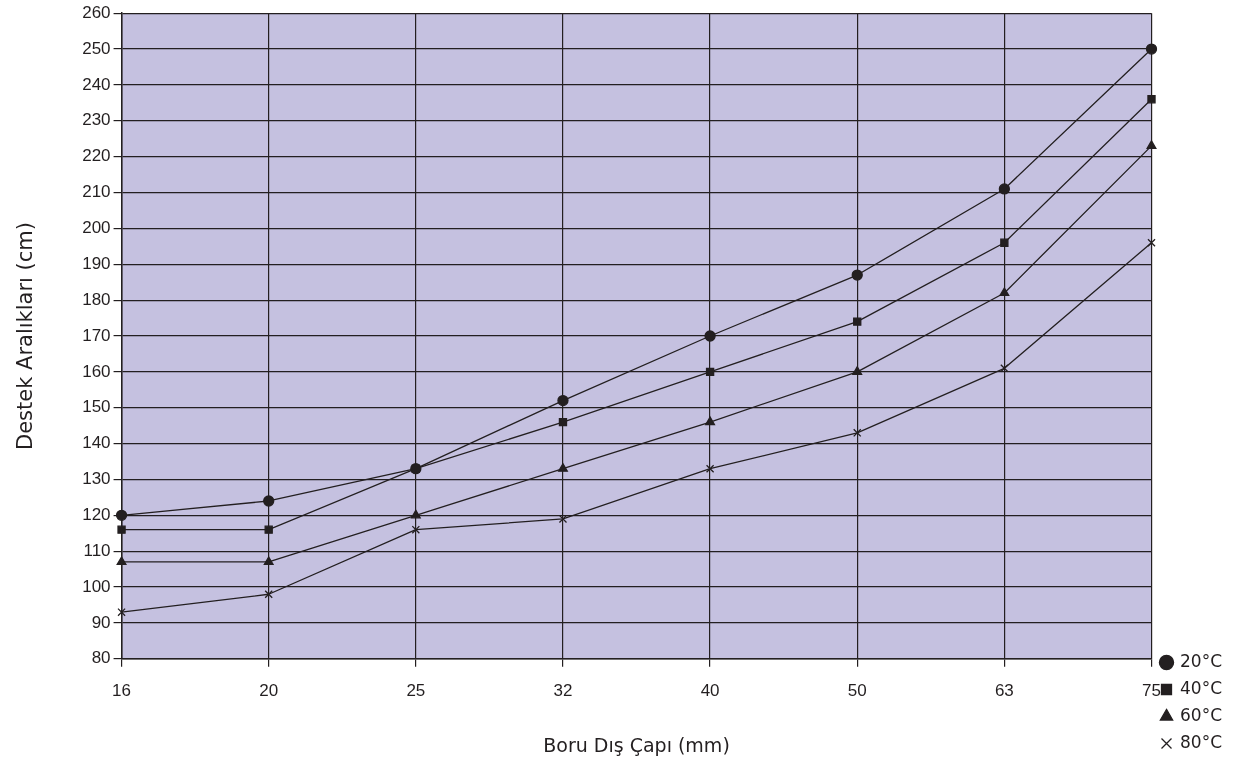 The width and height of the screenshot is (1242, 772). Describe the element at coordinates (96, 515) in the screenshot. I see `y-tick-label: 120` at that location.